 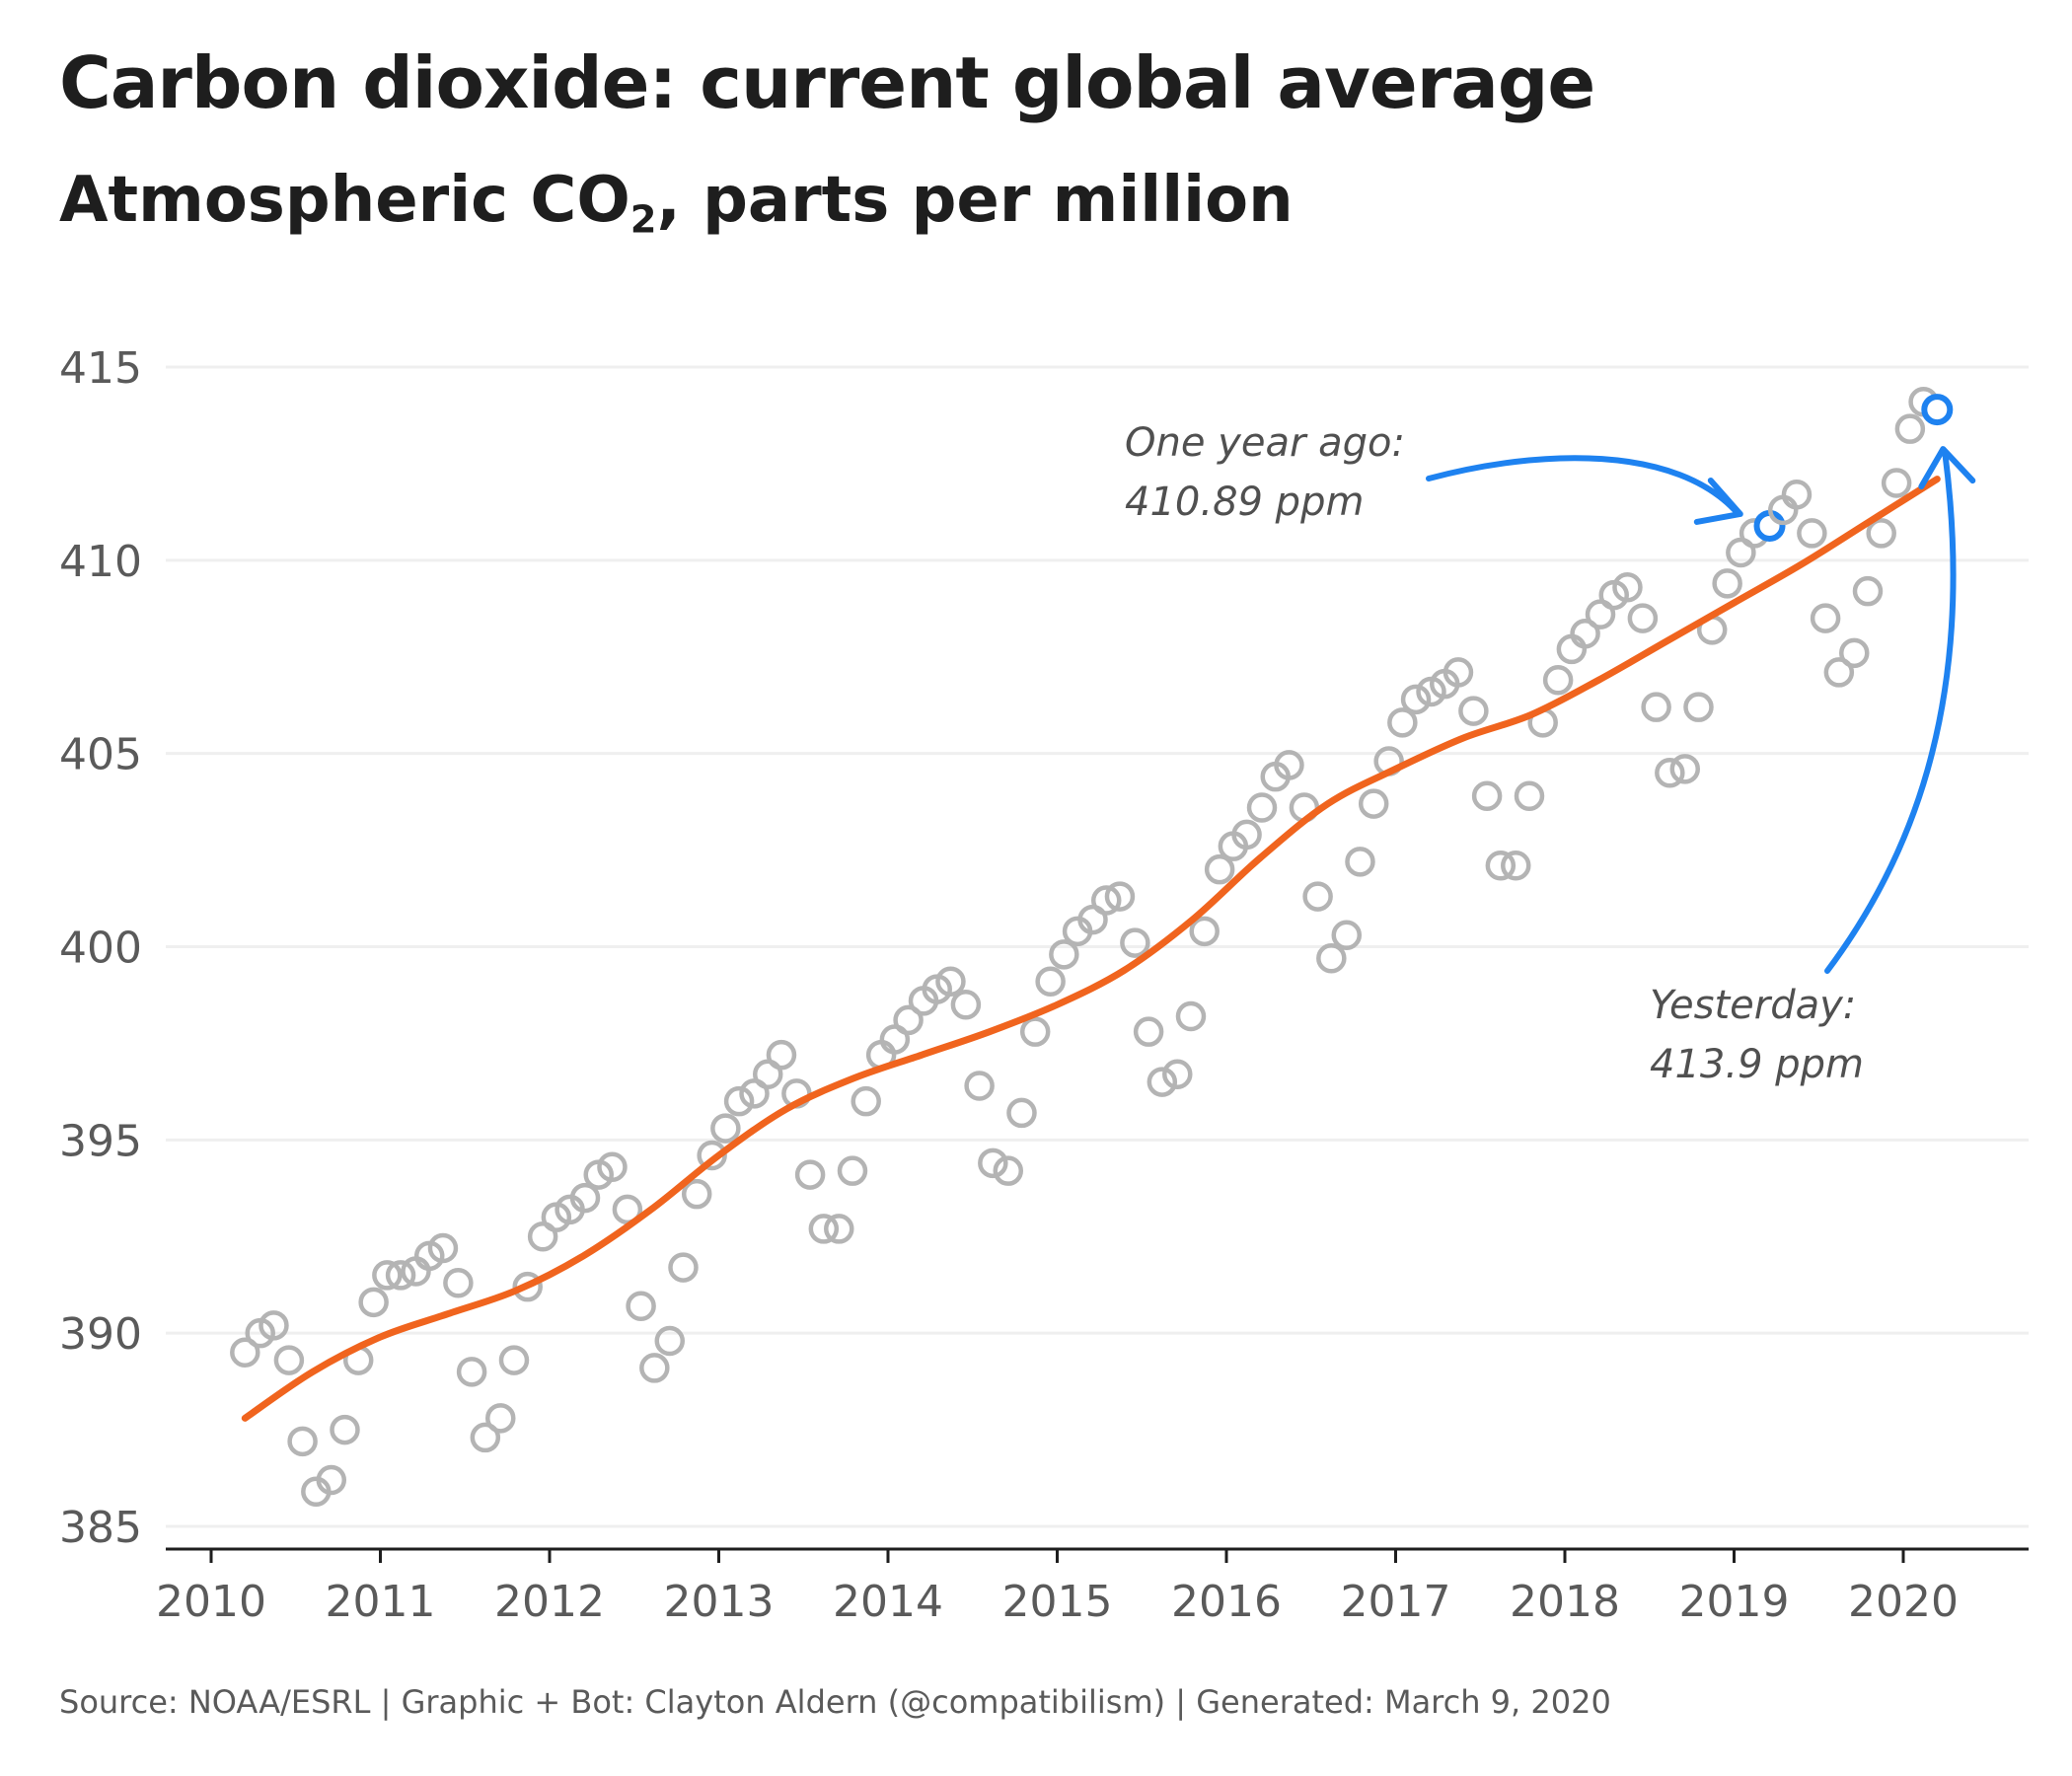 I want to click on x-tick-label: 2016, so click(x=1226, y=1602).